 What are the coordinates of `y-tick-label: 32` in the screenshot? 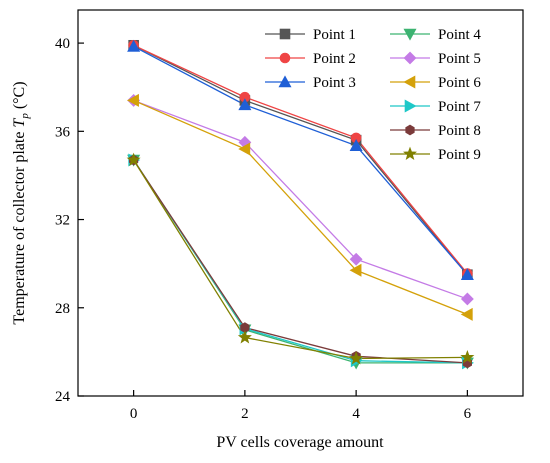 It's located at (62, 221).